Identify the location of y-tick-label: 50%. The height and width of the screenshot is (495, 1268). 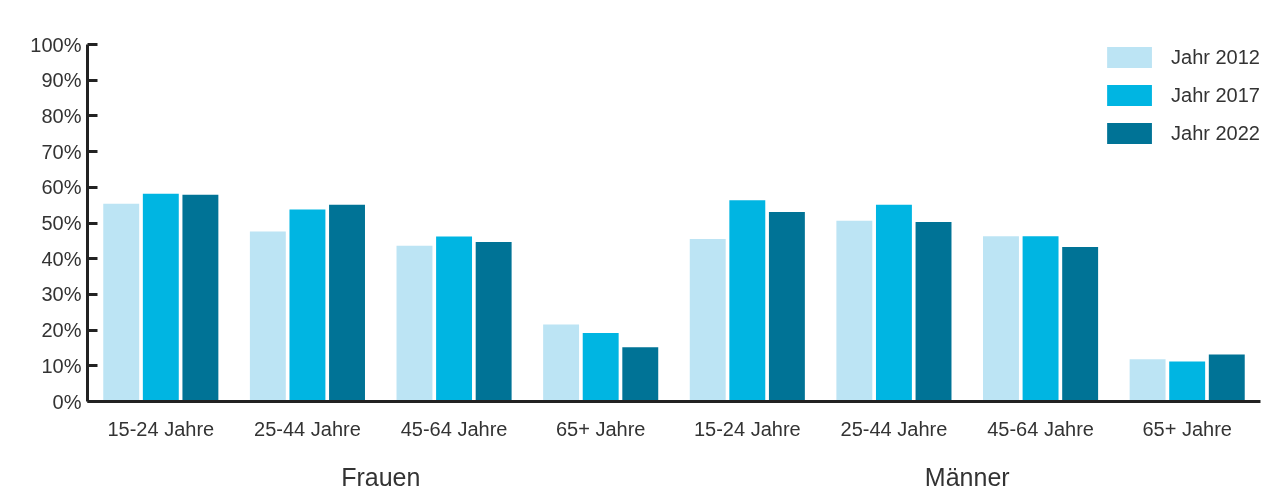
(61, 223).